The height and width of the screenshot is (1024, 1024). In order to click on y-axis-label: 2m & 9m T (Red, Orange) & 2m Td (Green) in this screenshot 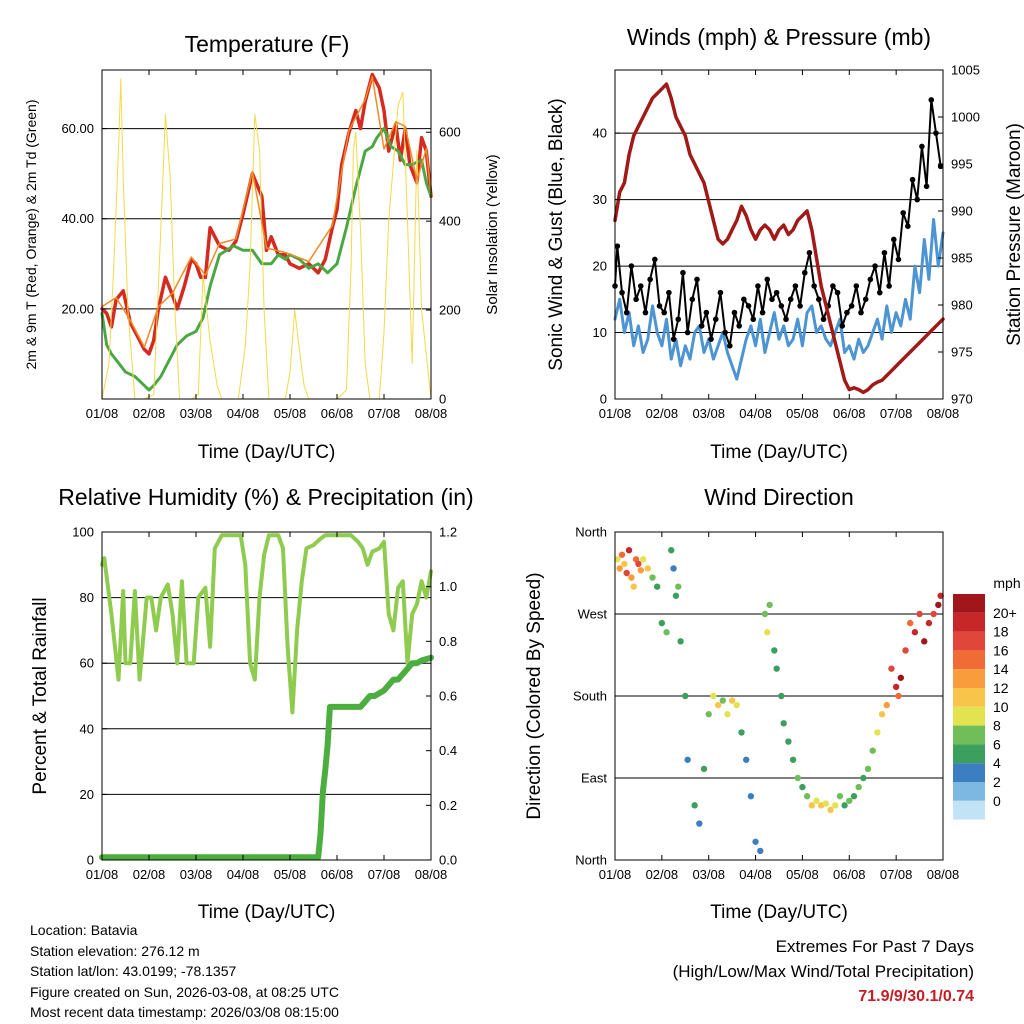, I will do `click(31, 235)`.